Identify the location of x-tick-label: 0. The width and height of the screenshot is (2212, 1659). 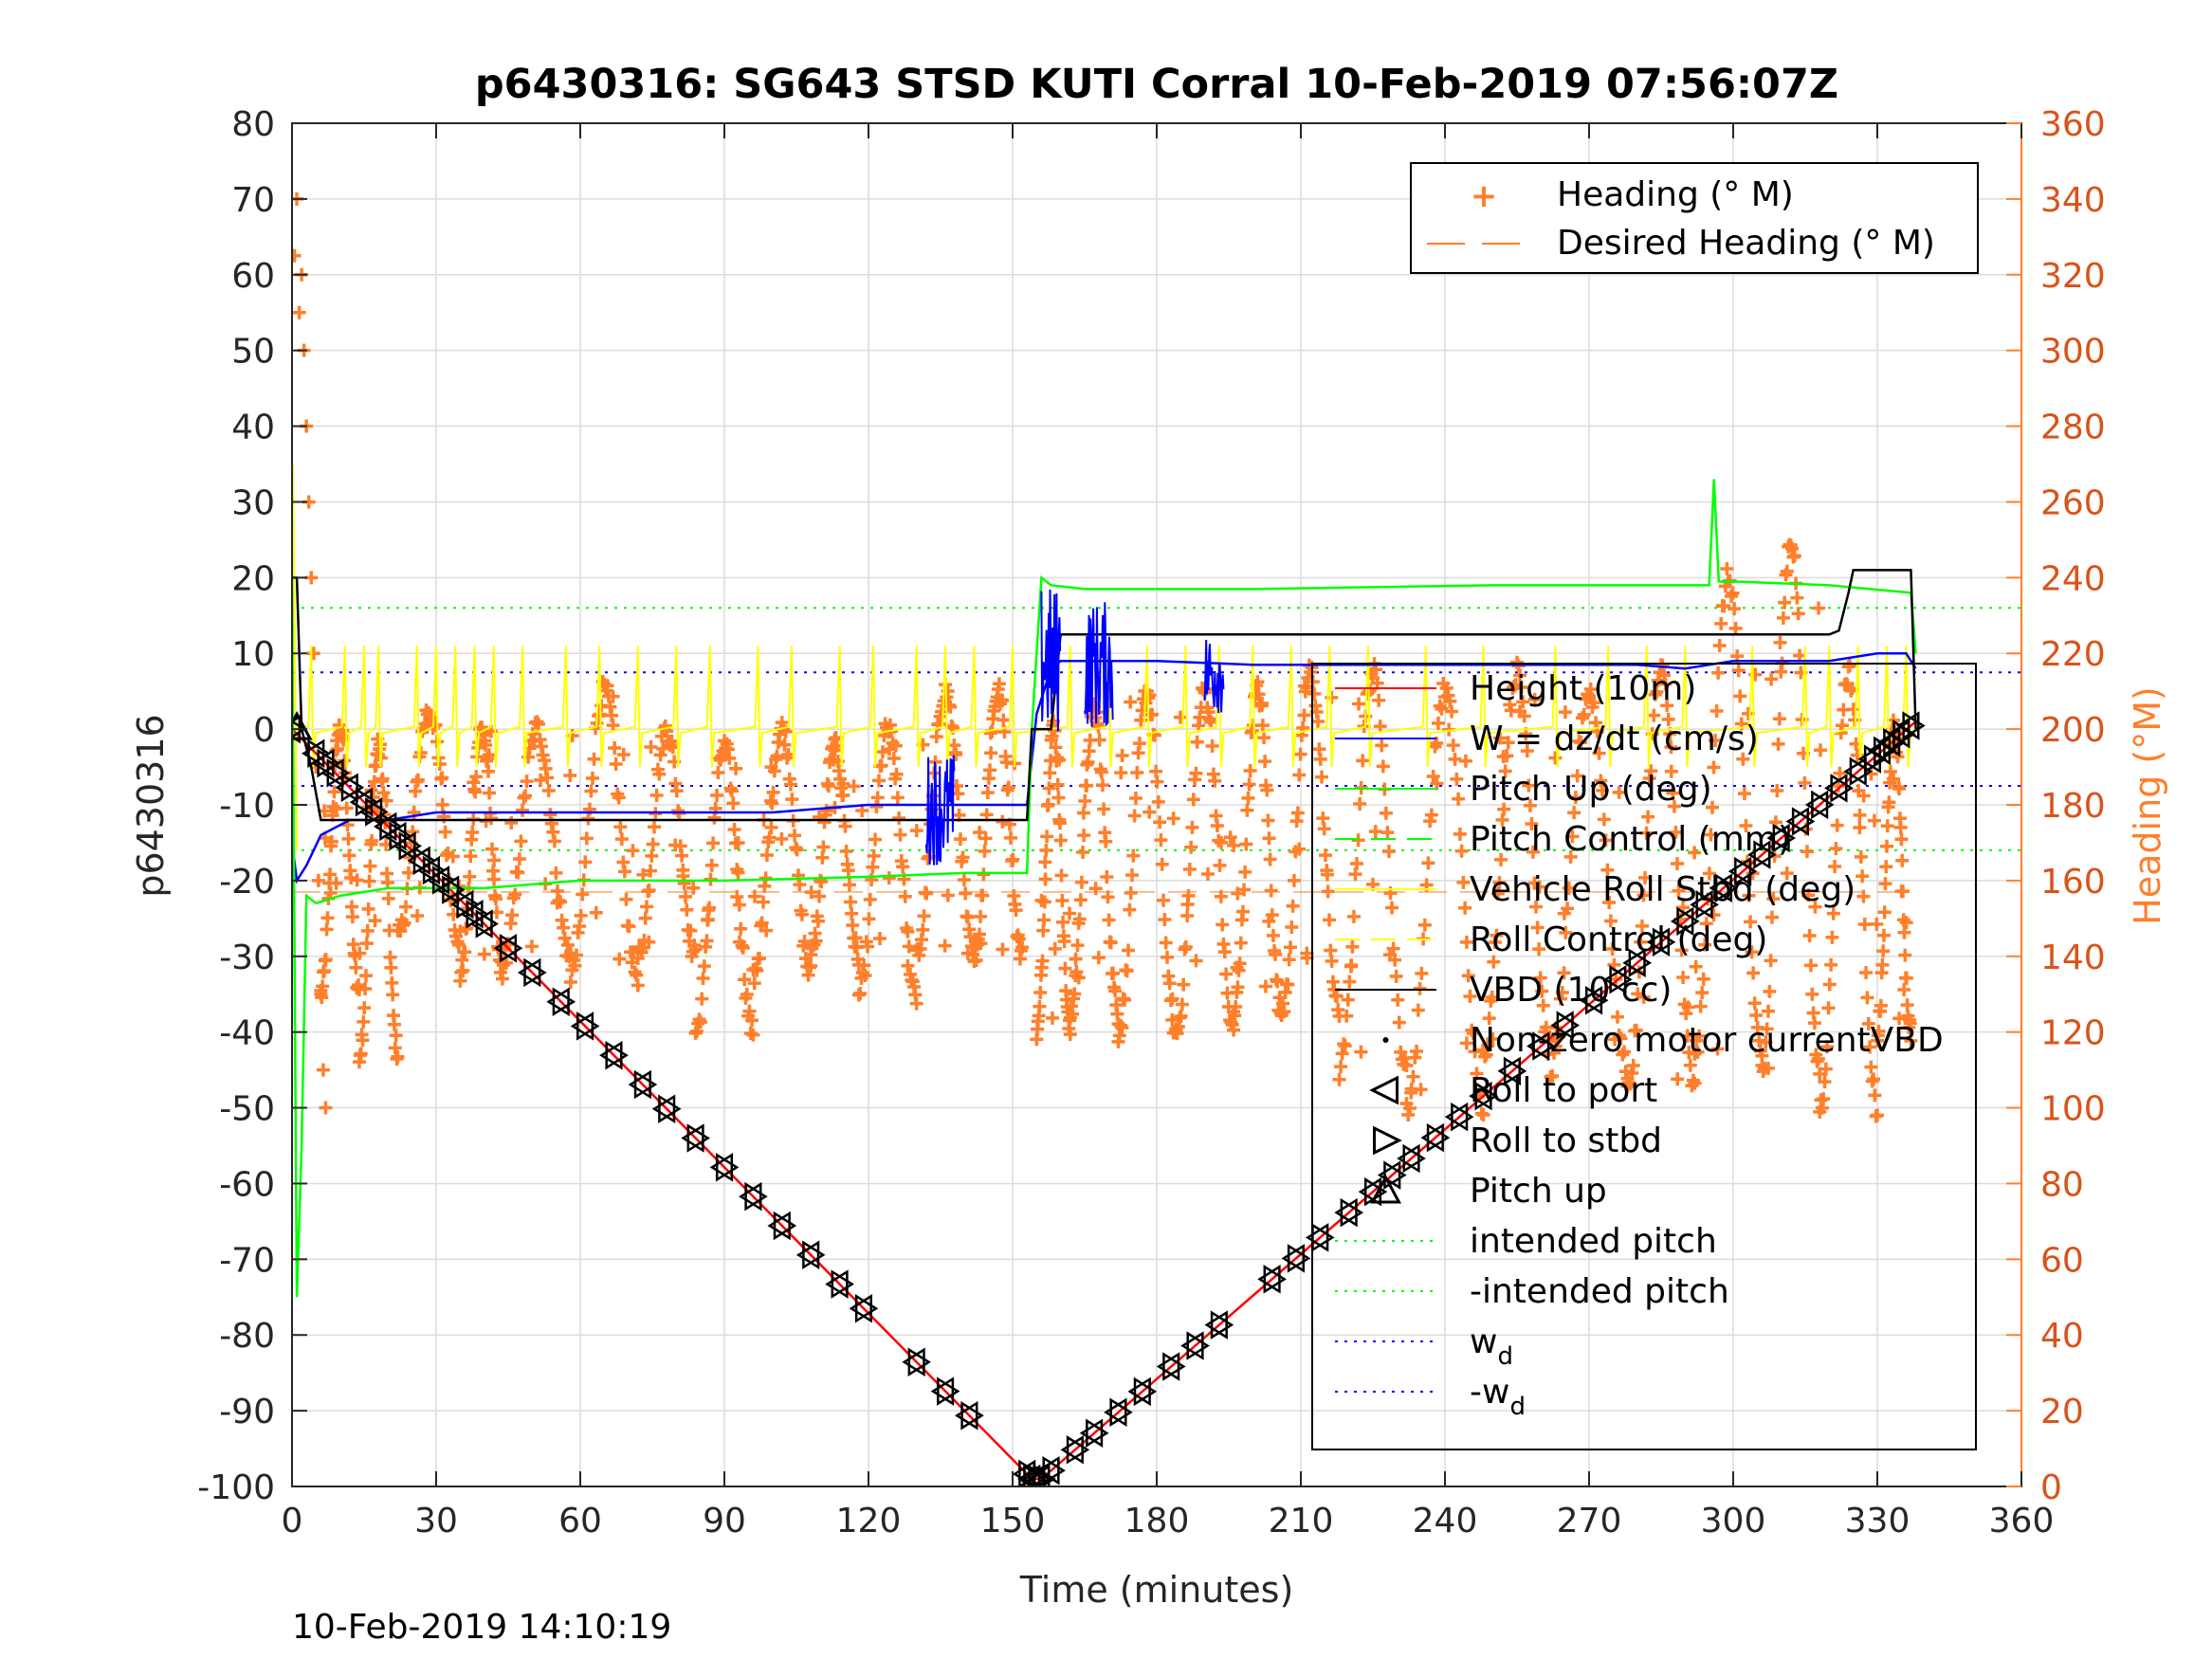
(292, 1521).